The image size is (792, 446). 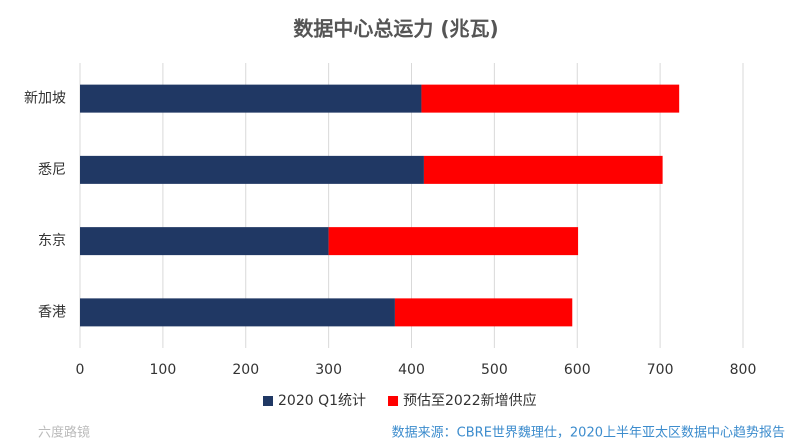 I want to click on legend-label: 2020 Q1统计, so click(x=322, y=401).